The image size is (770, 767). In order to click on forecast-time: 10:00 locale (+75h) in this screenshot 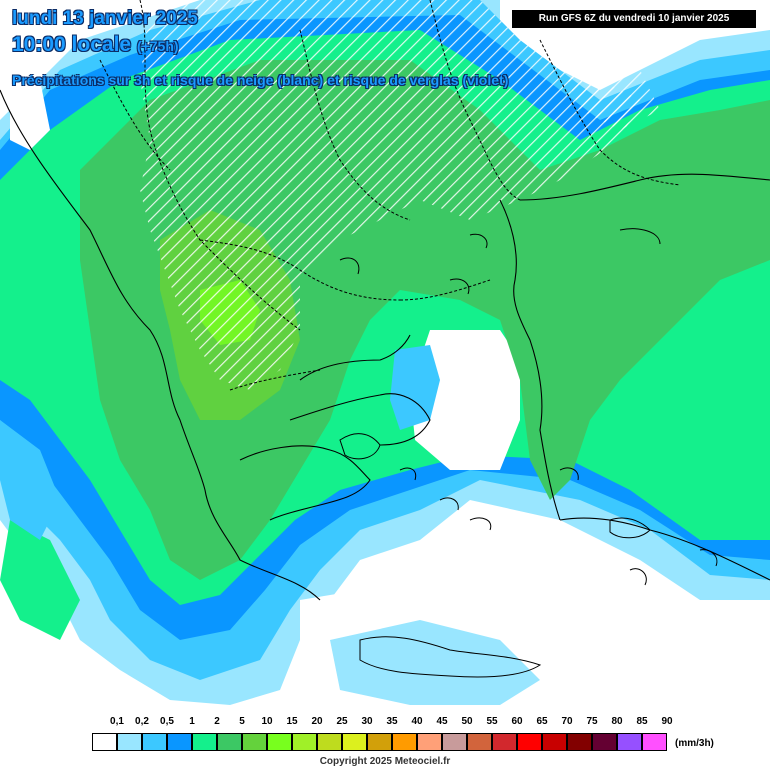, I will do `click(95, 45)`.